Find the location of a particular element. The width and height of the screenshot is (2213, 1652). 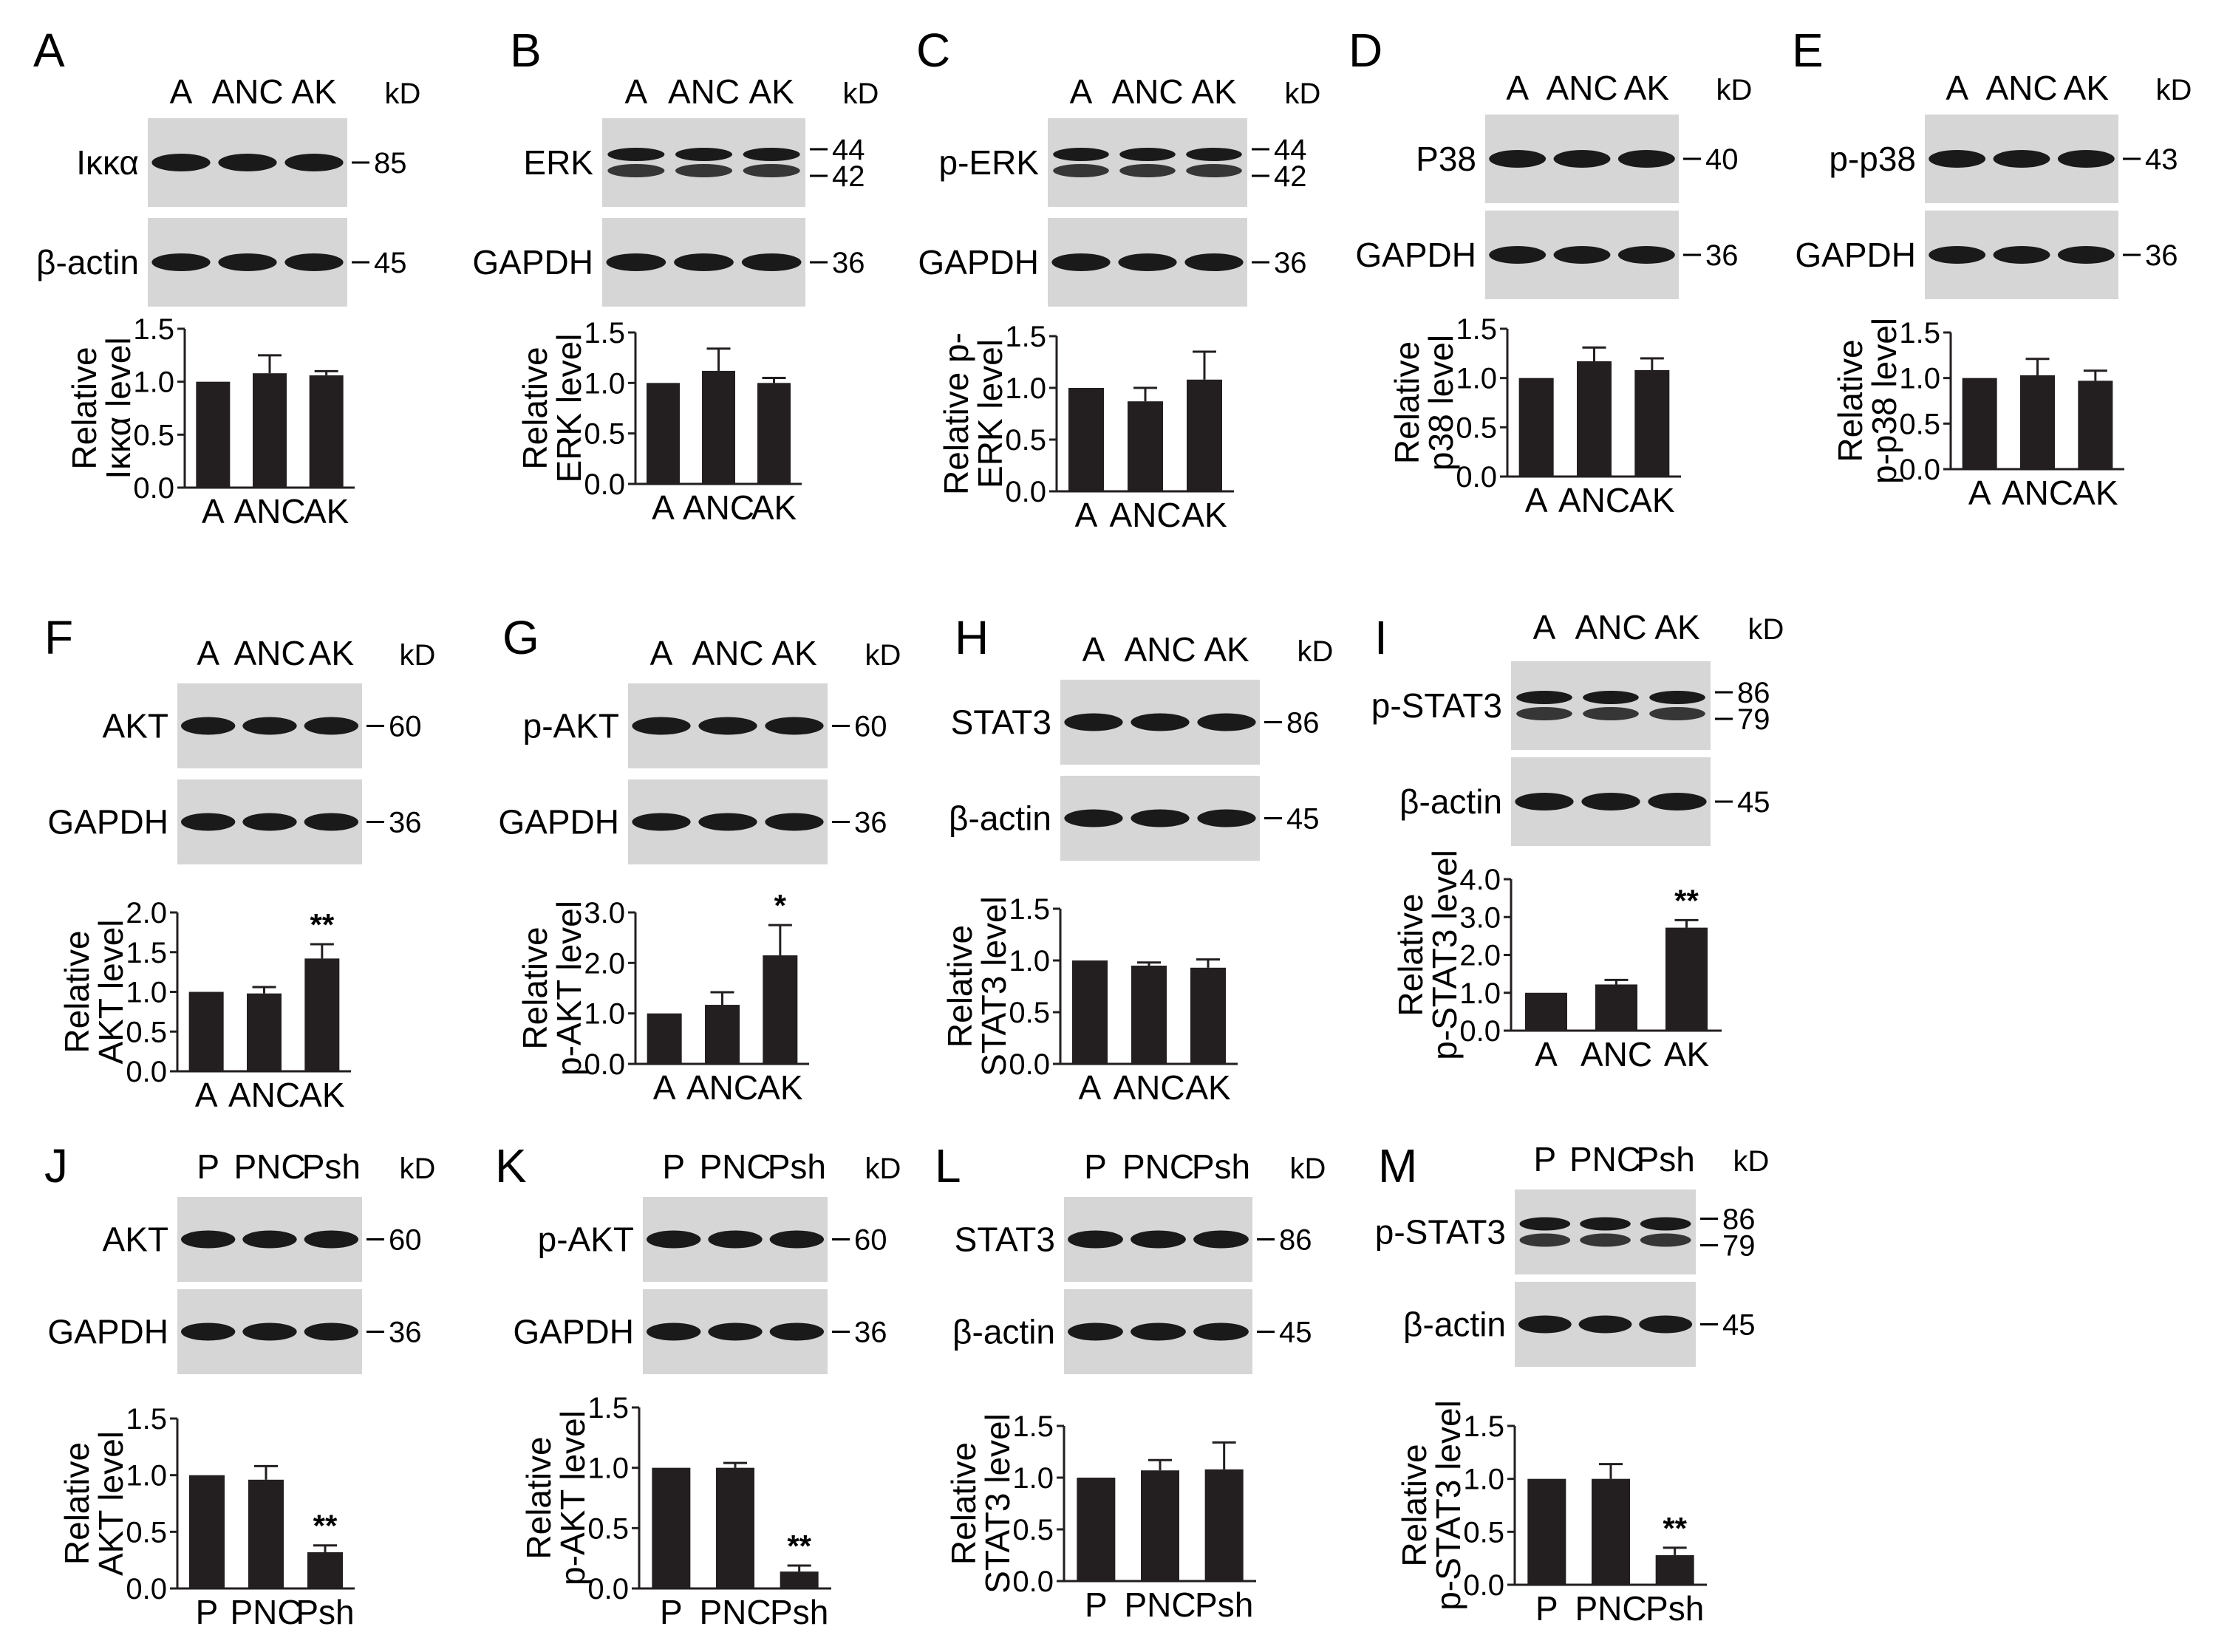

mw-label: 60 is located at coordinates (406, 1240).